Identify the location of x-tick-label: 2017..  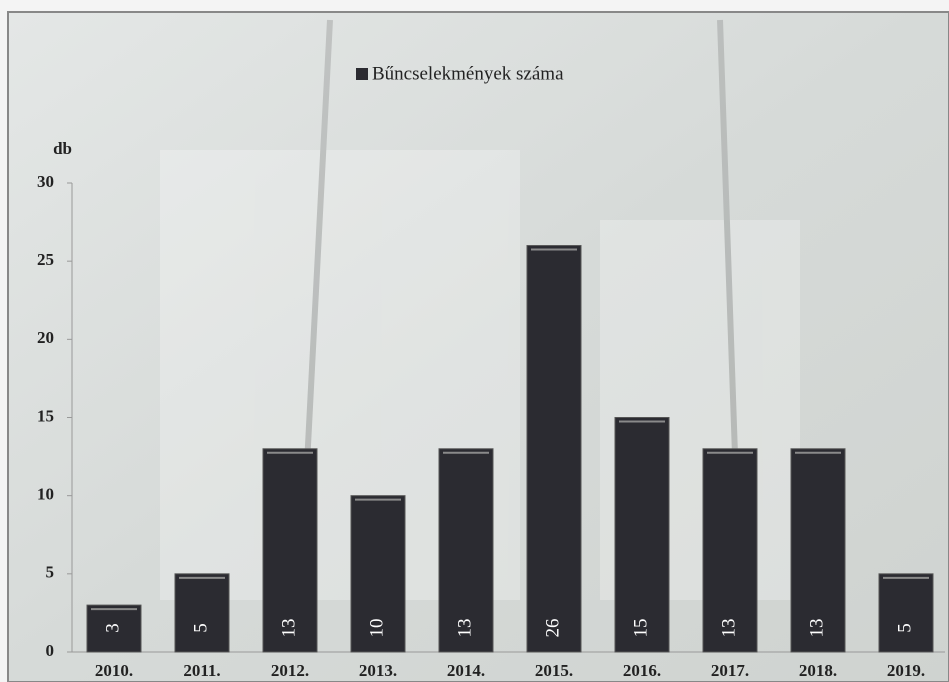
(730, 670).